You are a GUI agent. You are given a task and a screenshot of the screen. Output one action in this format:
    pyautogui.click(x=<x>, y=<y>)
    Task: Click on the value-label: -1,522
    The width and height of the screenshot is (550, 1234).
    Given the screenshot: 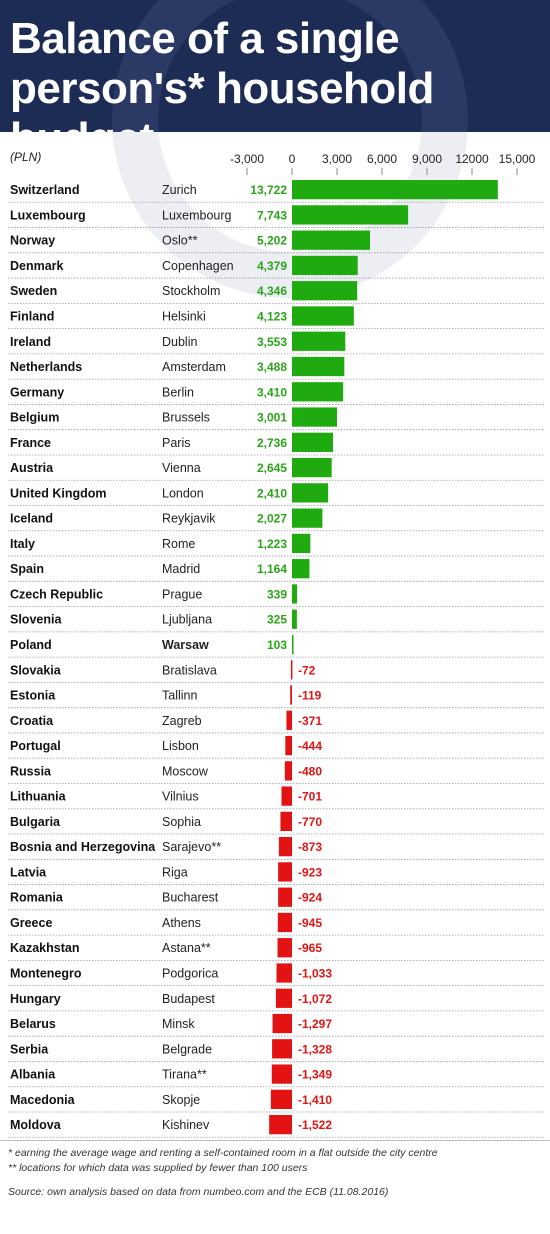 What is the action you would take?
    pyautogui.click(x=315, y=1125)
    